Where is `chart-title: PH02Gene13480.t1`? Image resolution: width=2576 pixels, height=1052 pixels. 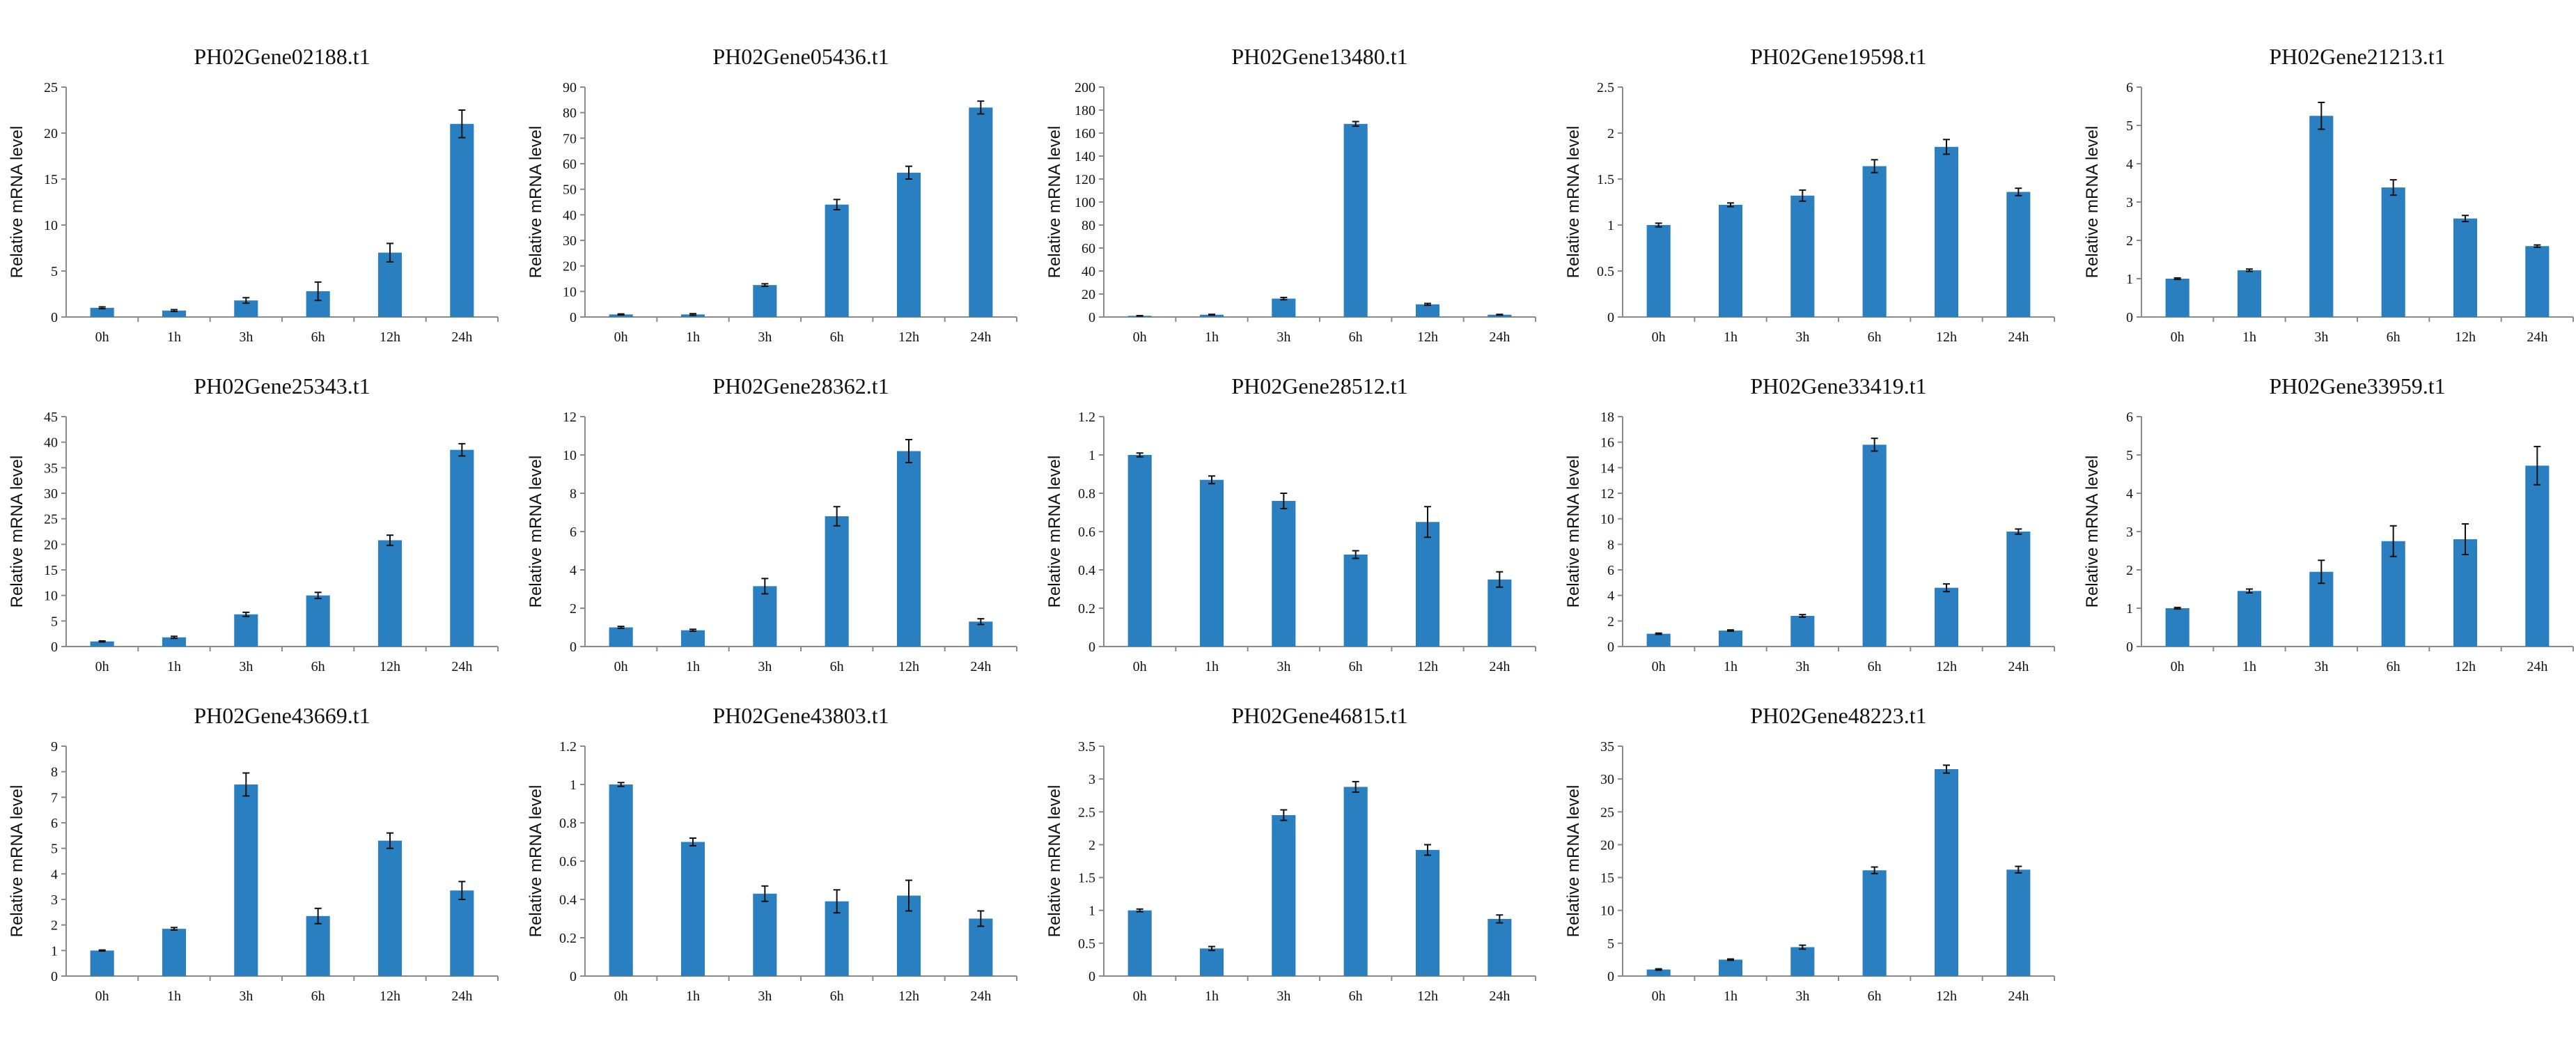
chart-title: PH02Gene13480.t1 is located at coordinates (1319, 57).